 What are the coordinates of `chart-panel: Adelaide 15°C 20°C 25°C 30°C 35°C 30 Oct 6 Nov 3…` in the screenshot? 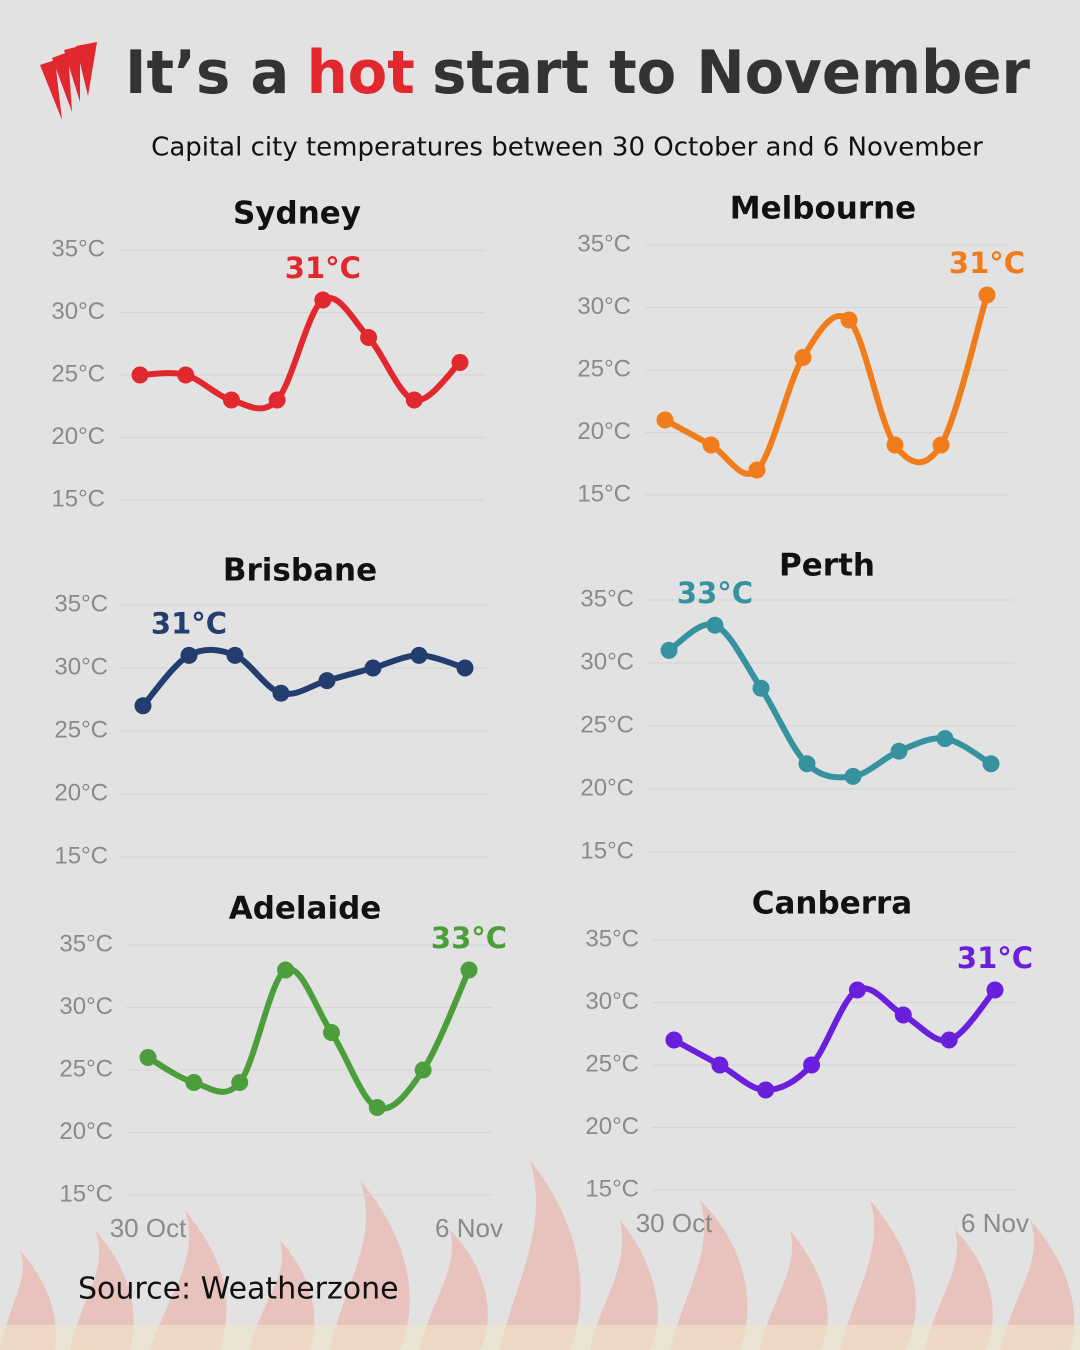 It's located at (283, 1067).